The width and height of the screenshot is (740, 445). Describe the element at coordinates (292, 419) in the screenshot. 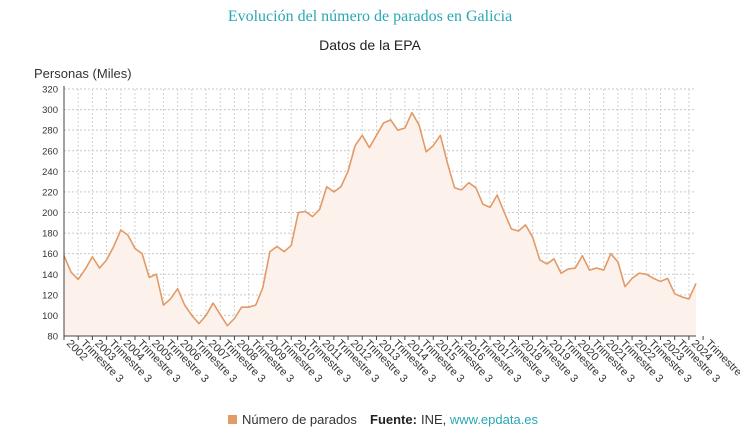

I see `legend: Número de parados` at that location.